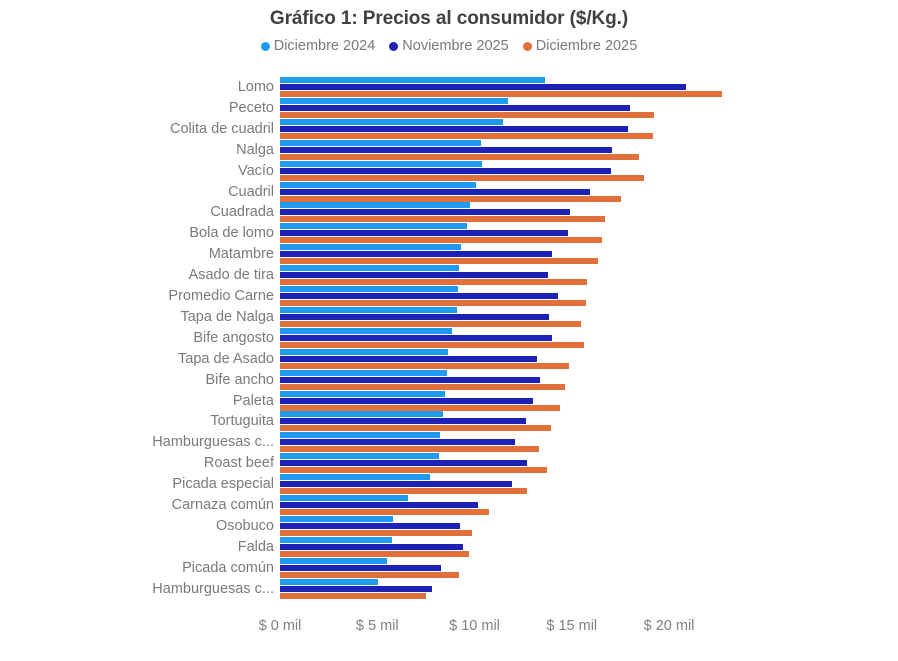  What do you see at coordinates (228, 567) in the screenshot?
I see `category-label: Picada común` at bounding box center [228, 567].